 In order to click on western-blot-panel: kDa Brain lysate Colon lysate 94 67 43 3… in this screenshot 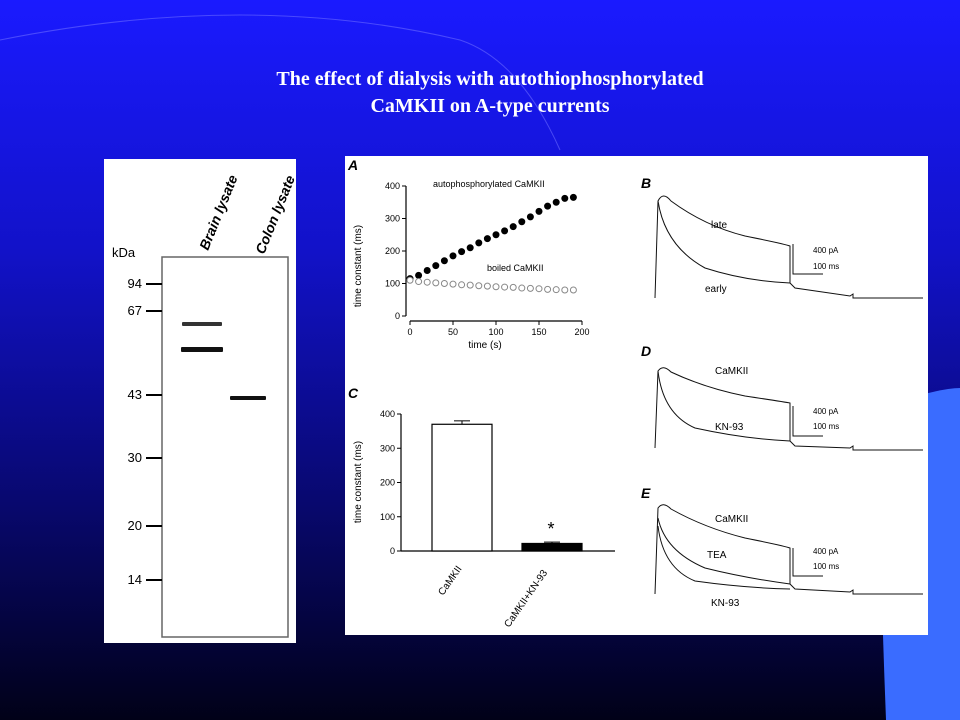, I will do `click(201, 401)`.